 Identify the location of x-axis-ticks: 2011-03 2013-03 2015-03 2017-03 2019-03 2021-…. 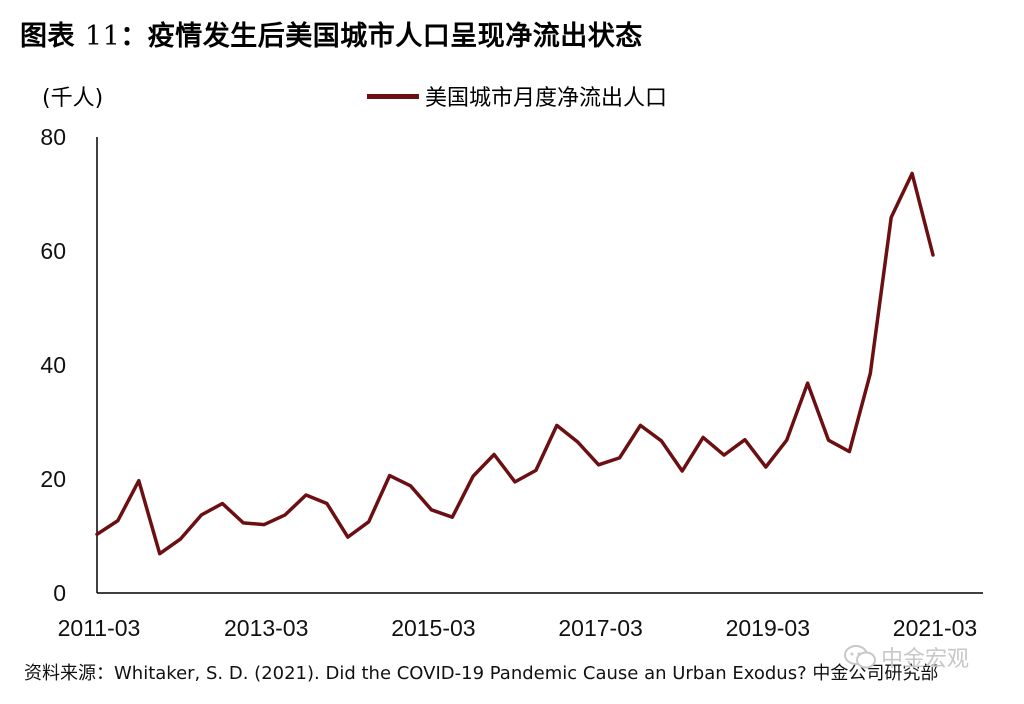
(518, 628).